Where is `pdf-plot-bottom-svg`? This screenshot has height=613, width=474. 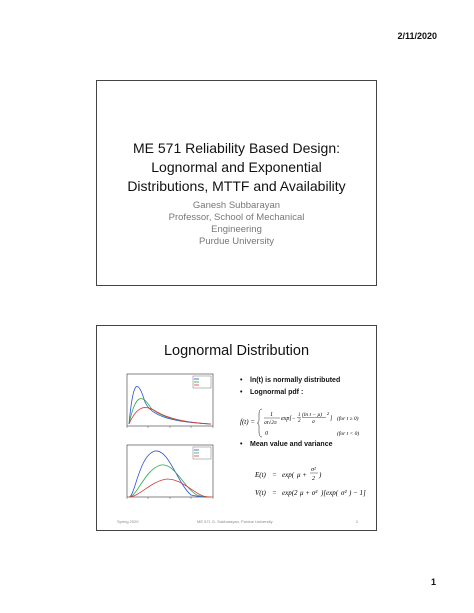
pdf-plot-bottom-svg is located at coordinates (170, 471).